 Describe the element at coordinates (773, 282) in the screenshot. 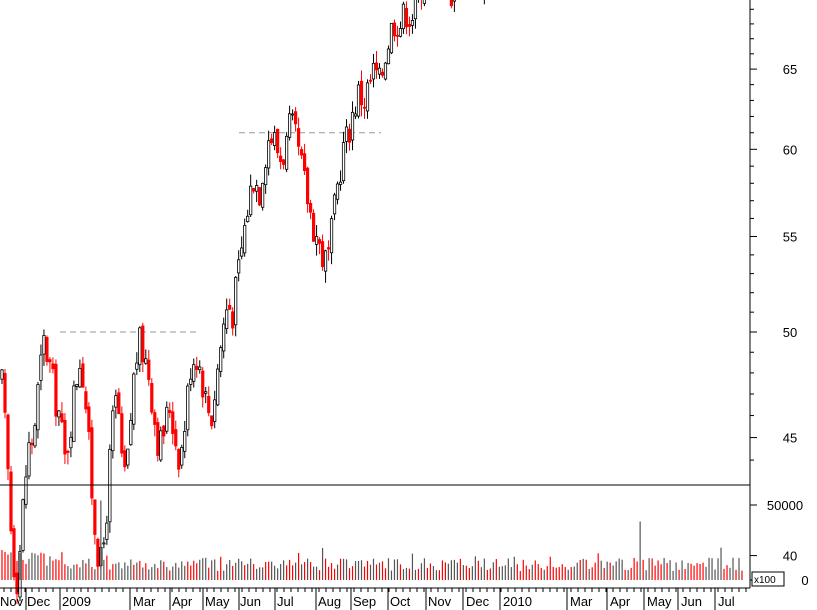

I see `price-y-ticks: 404550556065707580859095100` at that location.